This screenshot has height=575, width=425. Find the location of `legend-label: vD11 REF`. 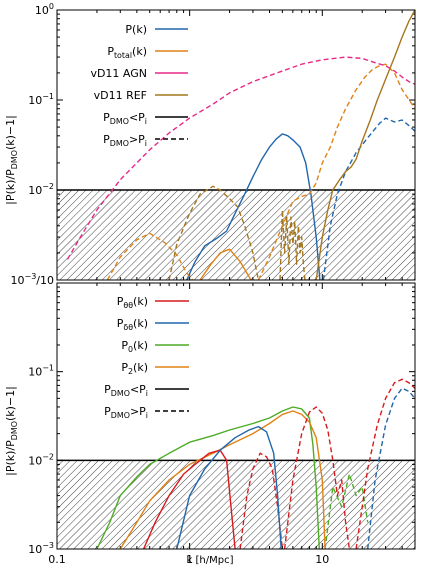

legend-label: vD11 REF is located at coordinates (120, 95).